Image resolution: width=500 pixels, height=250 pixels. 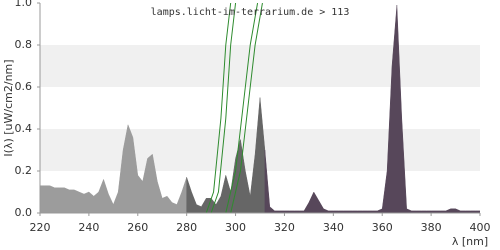 What do you see at coordinates (480, 227) in the screenshot?
I see `x-tick-label: 400` at bounding box center [480, 227].